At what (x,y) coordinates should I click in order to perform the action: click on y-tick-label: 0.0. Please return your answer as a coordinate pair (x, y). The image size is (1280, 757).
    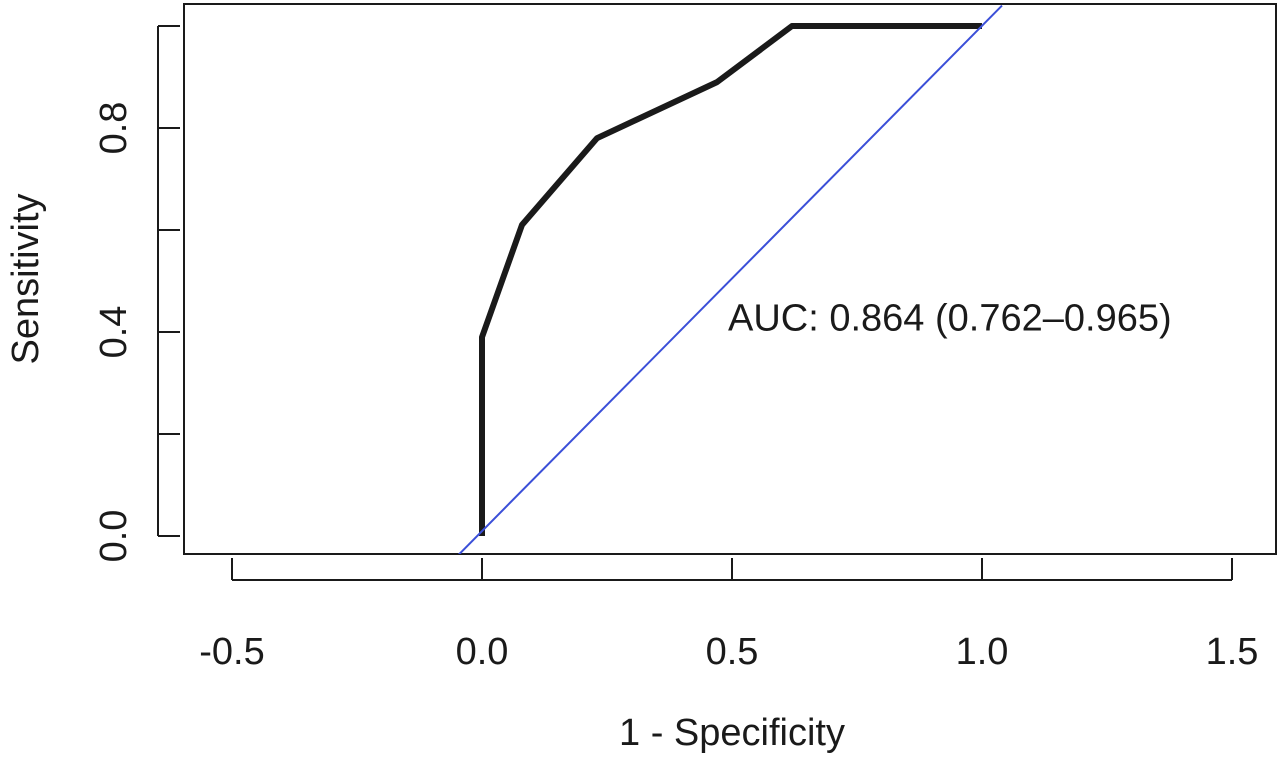
    Looking at the image, I should click on (114, 536).